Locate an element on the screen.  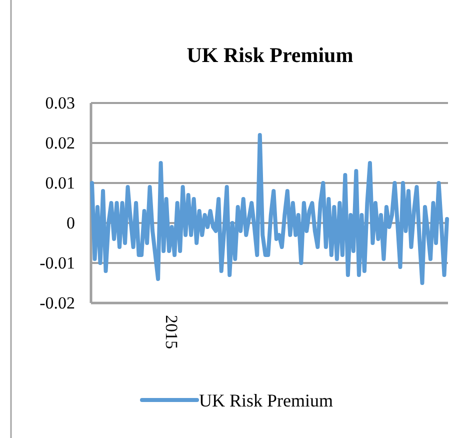
legend-label: UK Risk Premium is located at coordinates (266, 400).